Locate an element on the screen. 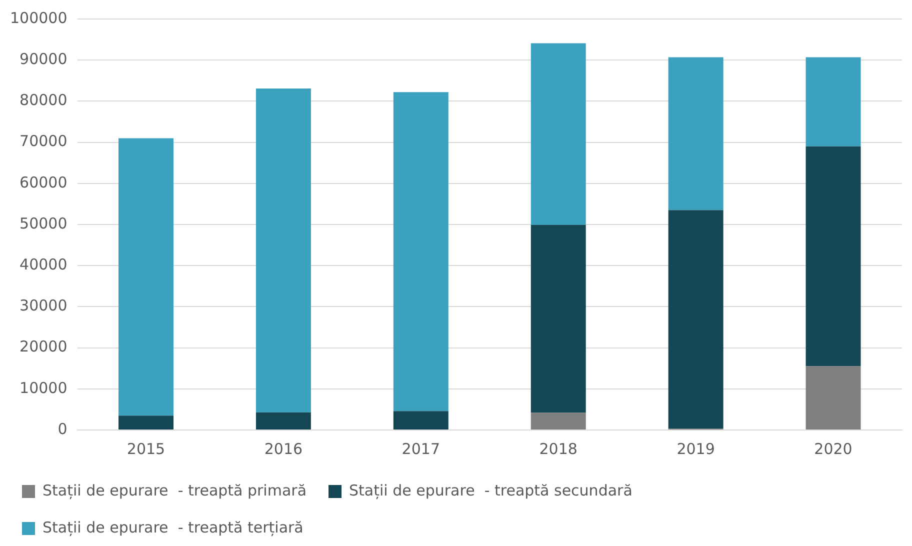 The height and width of the screenshot is (546, 912). y-tick-label: 60000 is located at coordinates (44, 182).